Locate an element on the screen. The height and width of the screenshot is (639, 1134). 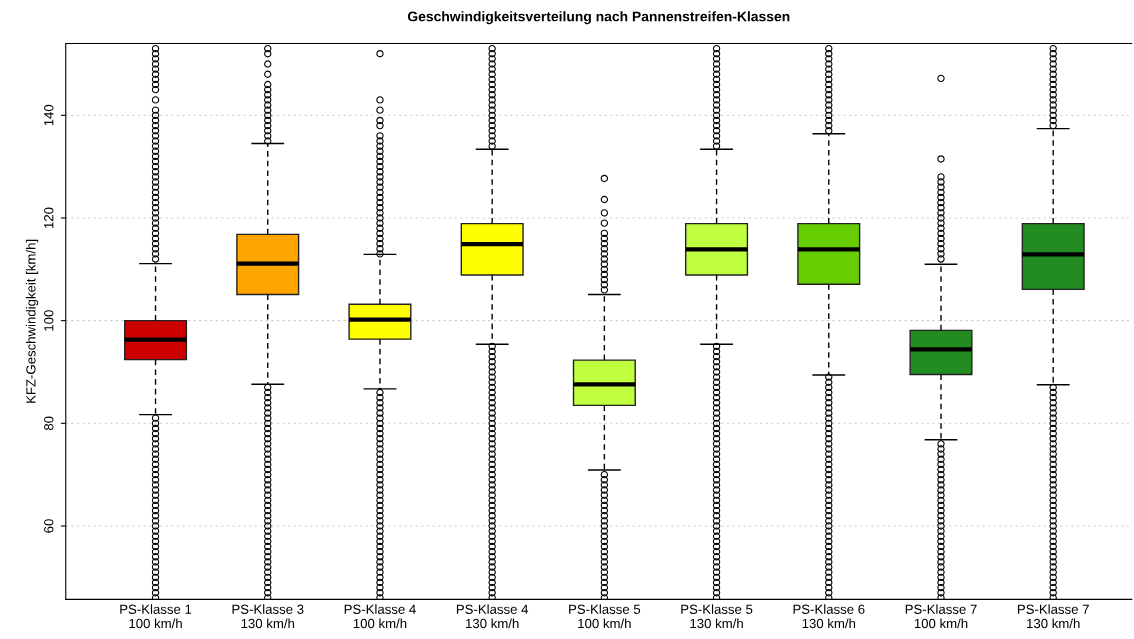
x-tick-label: PS-Klasse 5 130 km/h is located at coordinates (717, 616).